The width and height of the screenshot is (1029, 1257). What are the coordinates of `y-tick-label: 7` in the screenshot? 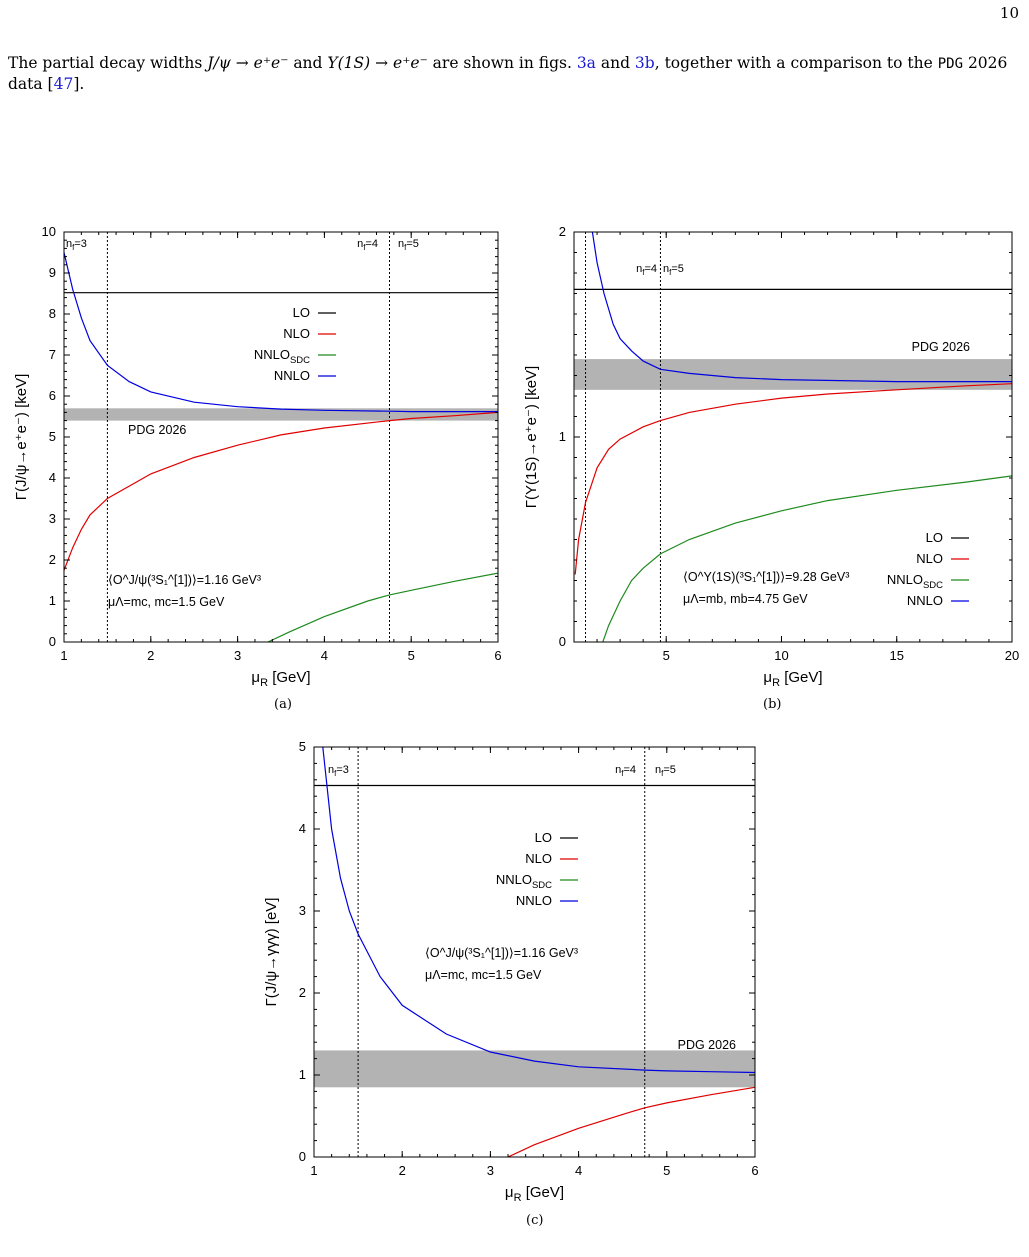 It's located at (52, 354).